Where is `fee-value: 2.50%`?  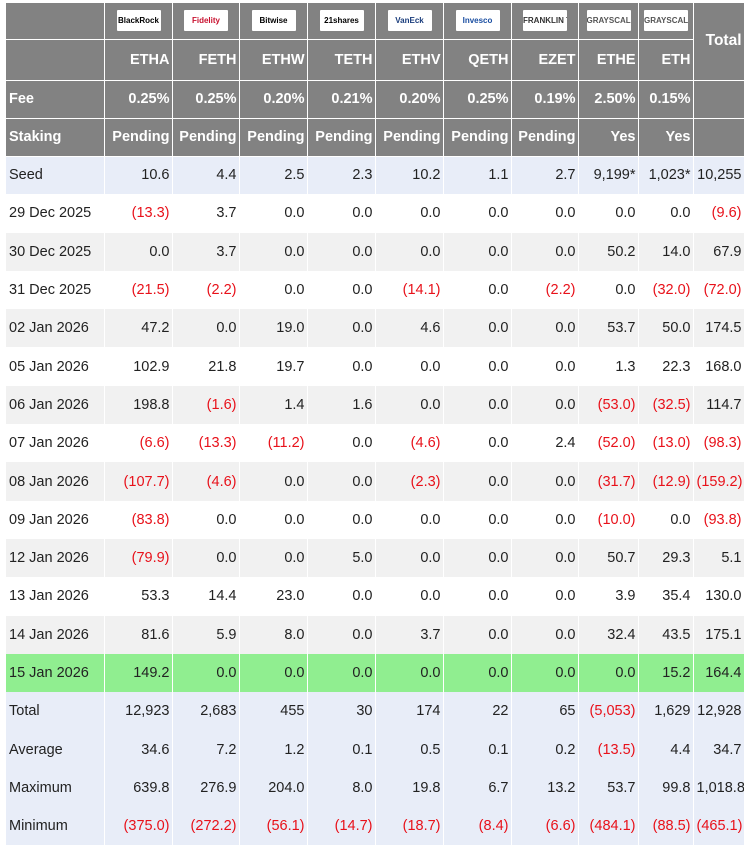
fee-value: 2.50% is located at coordinates (608, 99).